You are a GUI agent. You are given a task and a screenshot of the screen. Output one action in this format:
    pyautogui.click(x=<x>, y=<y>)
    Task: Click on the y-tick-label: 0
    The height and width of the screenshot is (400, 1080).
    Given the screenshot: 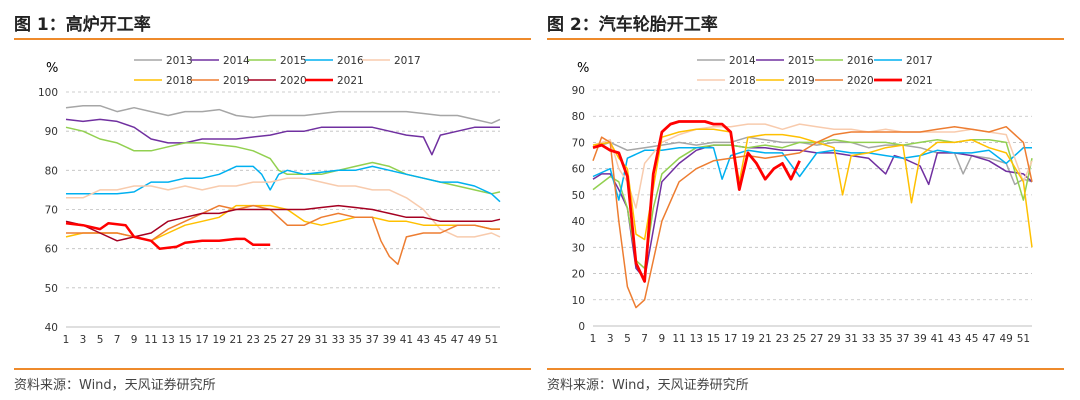 What is the action you would take?
    pyautogui.click(x=581, y=327)
    